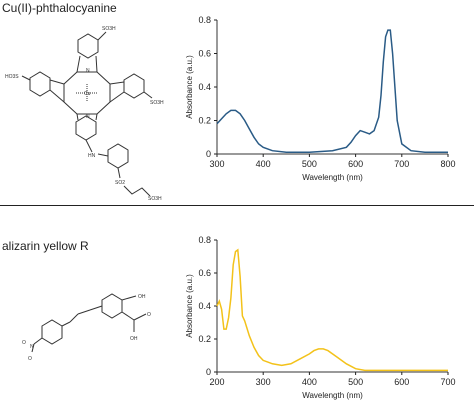  Describe the element at coordinates (87, 94) in the screenshot. I see `label-cu: Cu` at that location.